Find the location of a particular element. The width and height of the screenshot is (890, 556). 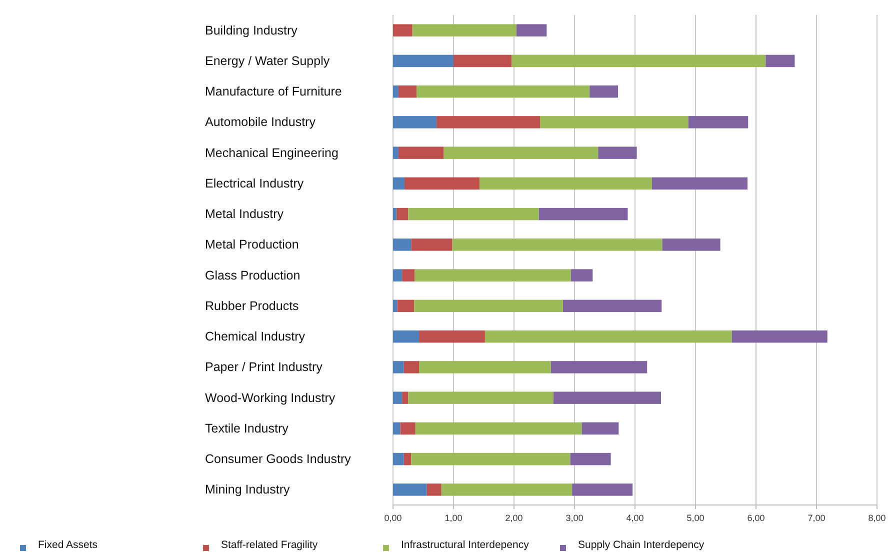

x-tick-label: 1,00 is located at coordinates (453, 518).